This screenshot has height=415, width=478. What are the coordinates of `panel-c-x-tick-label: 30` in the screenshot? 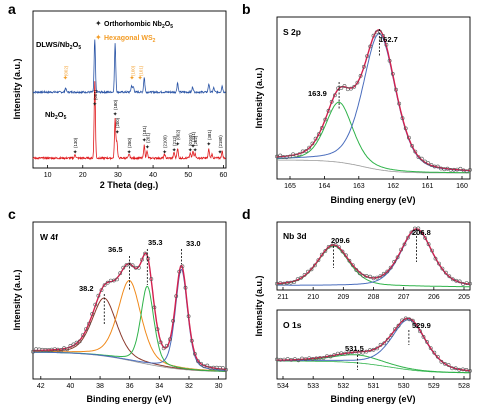 It's located at (219, 386).